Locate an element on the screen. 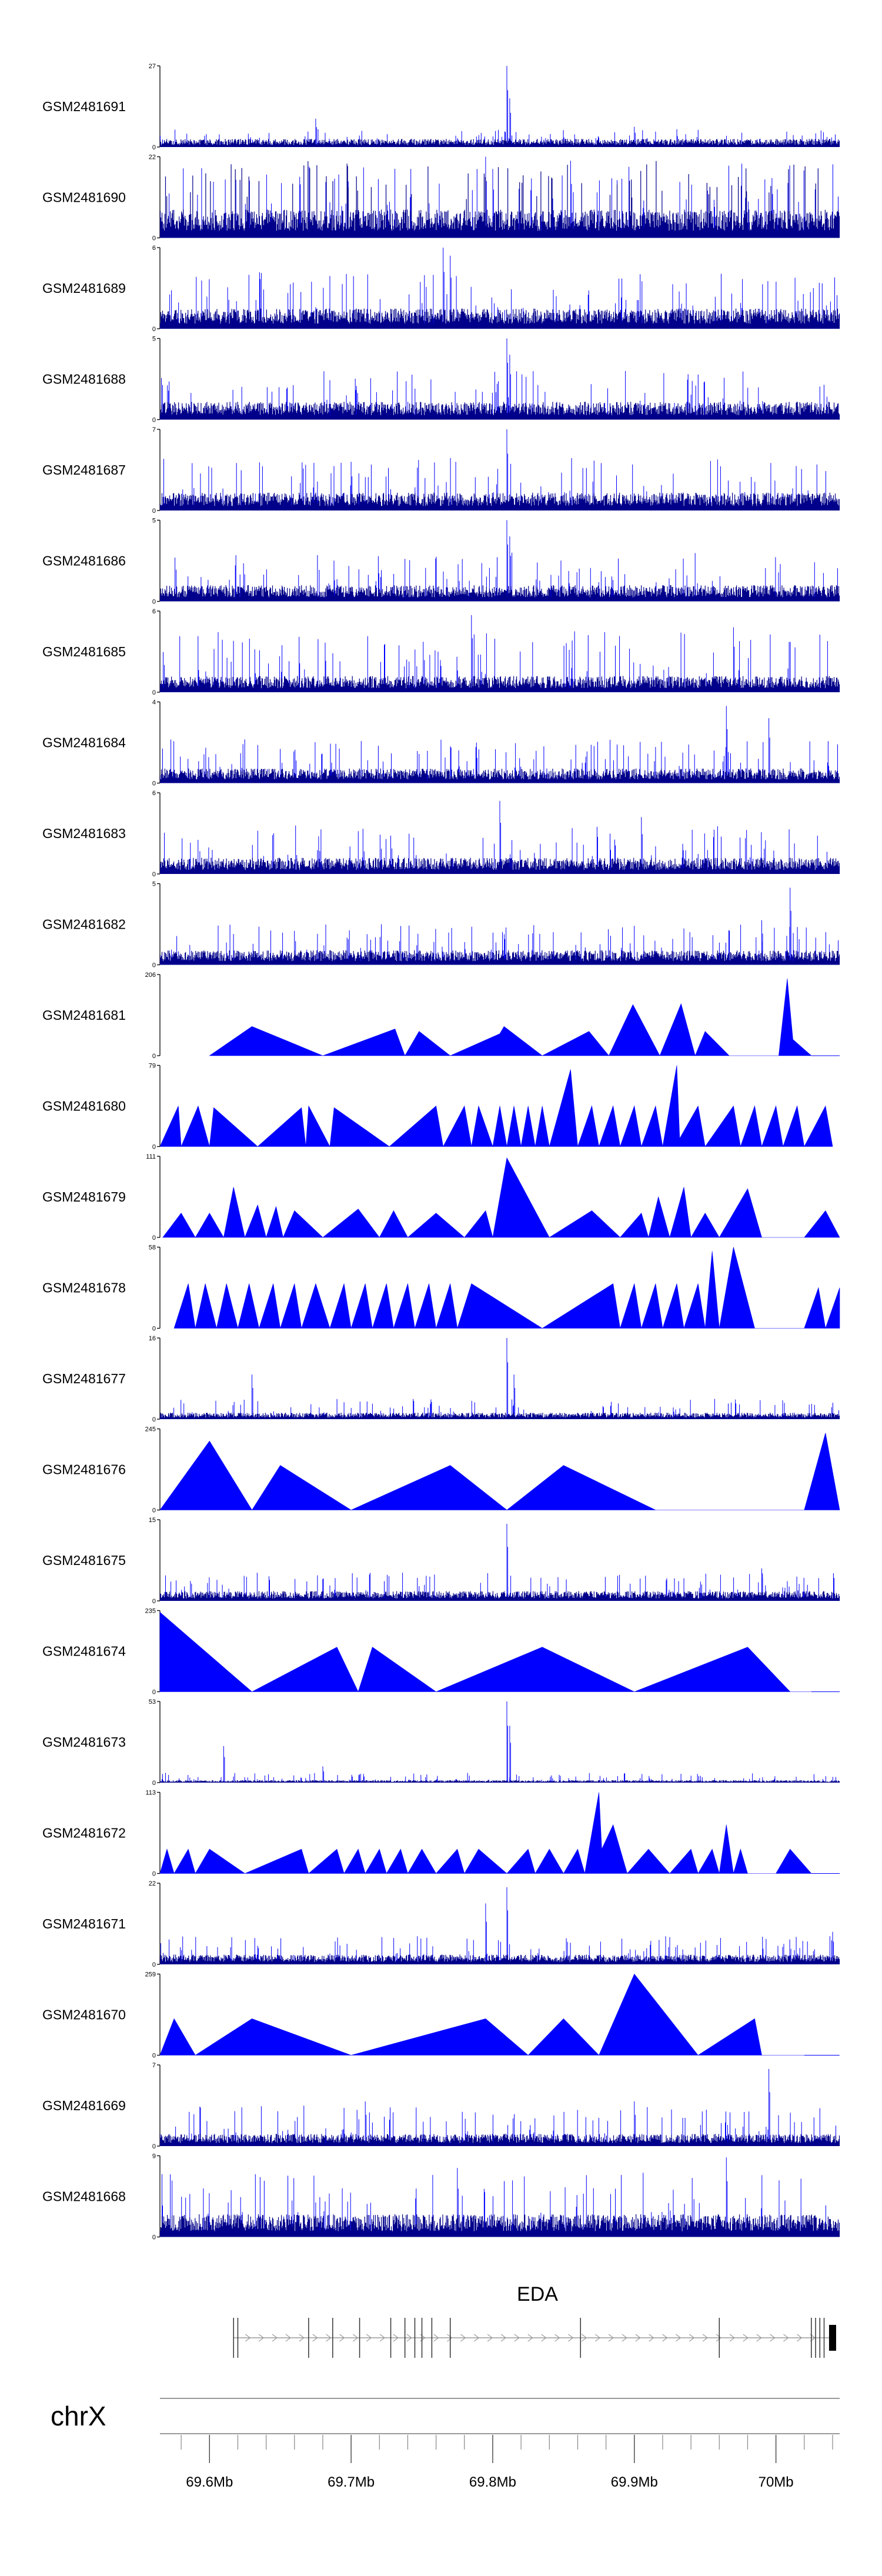 The width and height of the screenshot is (882, 2576). track-label: GSM2481686 is located at coordinates (84, 561).